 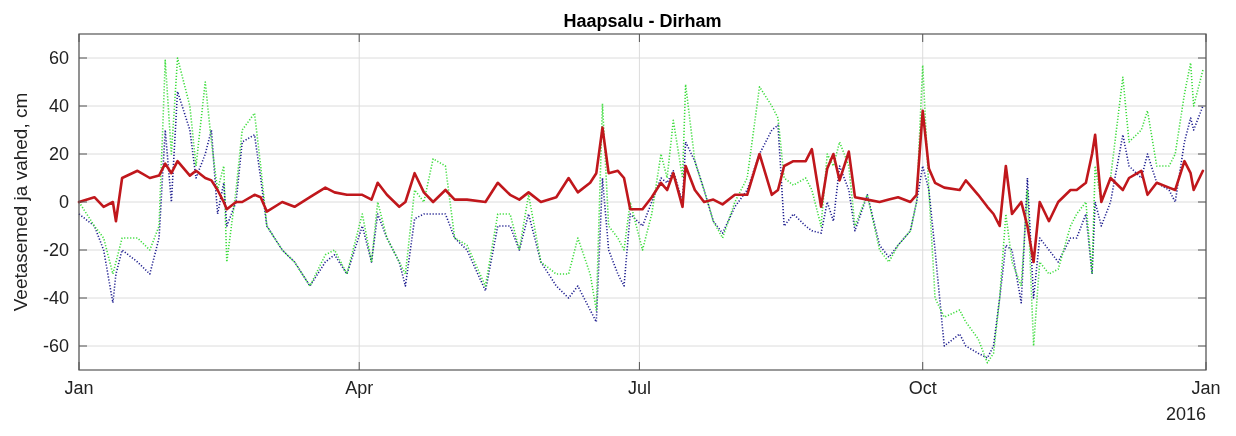 I want to click on text: 2016, so click(x=1186, y=414).